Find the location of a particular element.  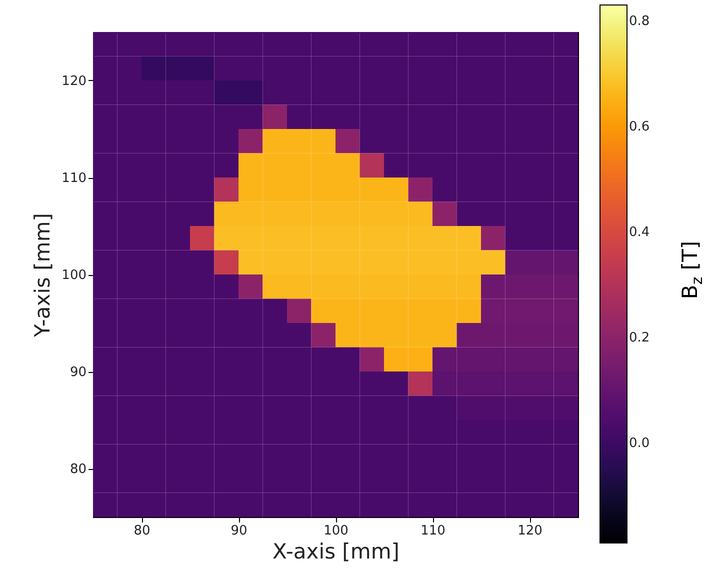

x-tick-label: 80 is located at coordinates (142, 531).